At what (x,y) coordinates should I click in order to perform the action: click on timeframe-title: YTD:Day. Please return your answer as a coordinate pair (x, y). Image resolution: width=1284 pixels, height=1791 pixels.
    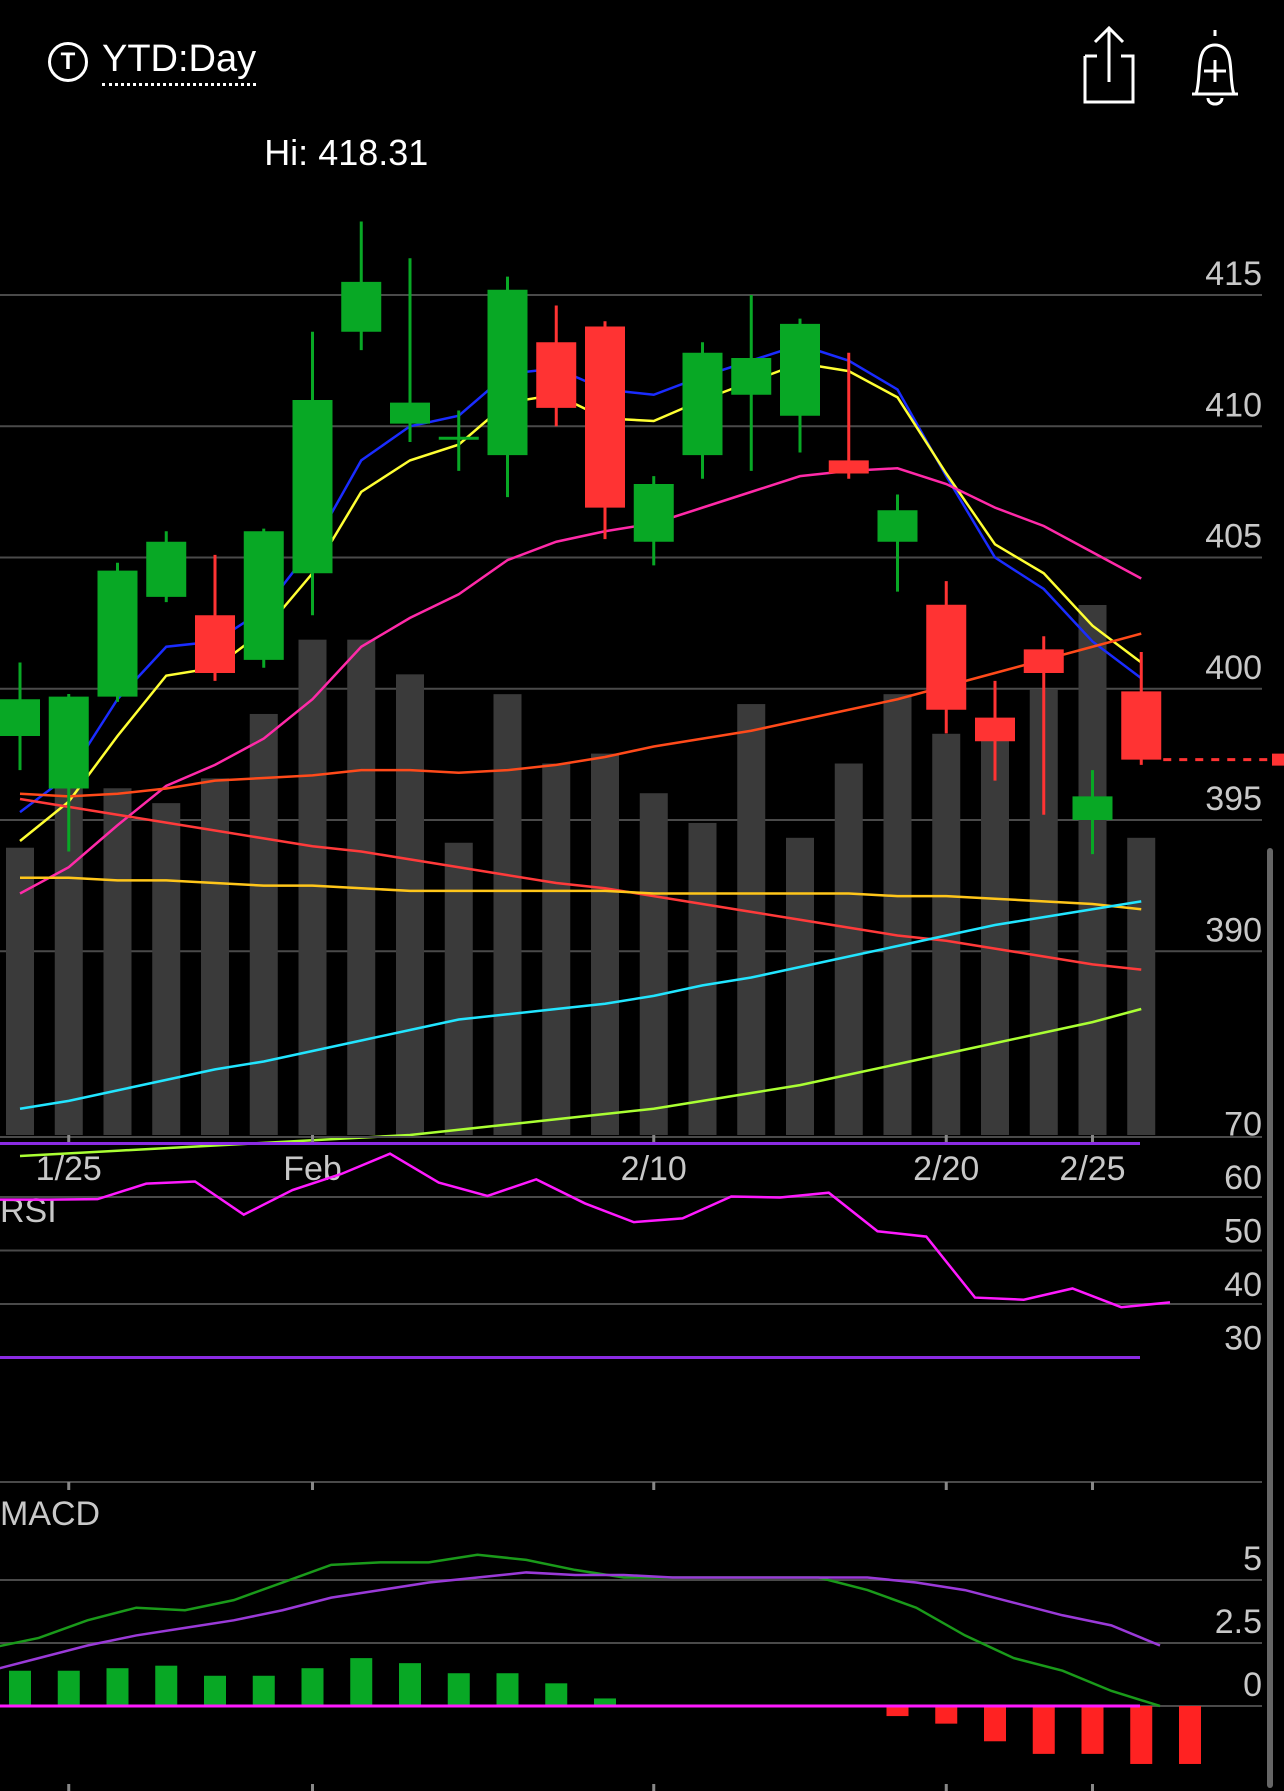
    Looking at the image, I should click on (179, 62).